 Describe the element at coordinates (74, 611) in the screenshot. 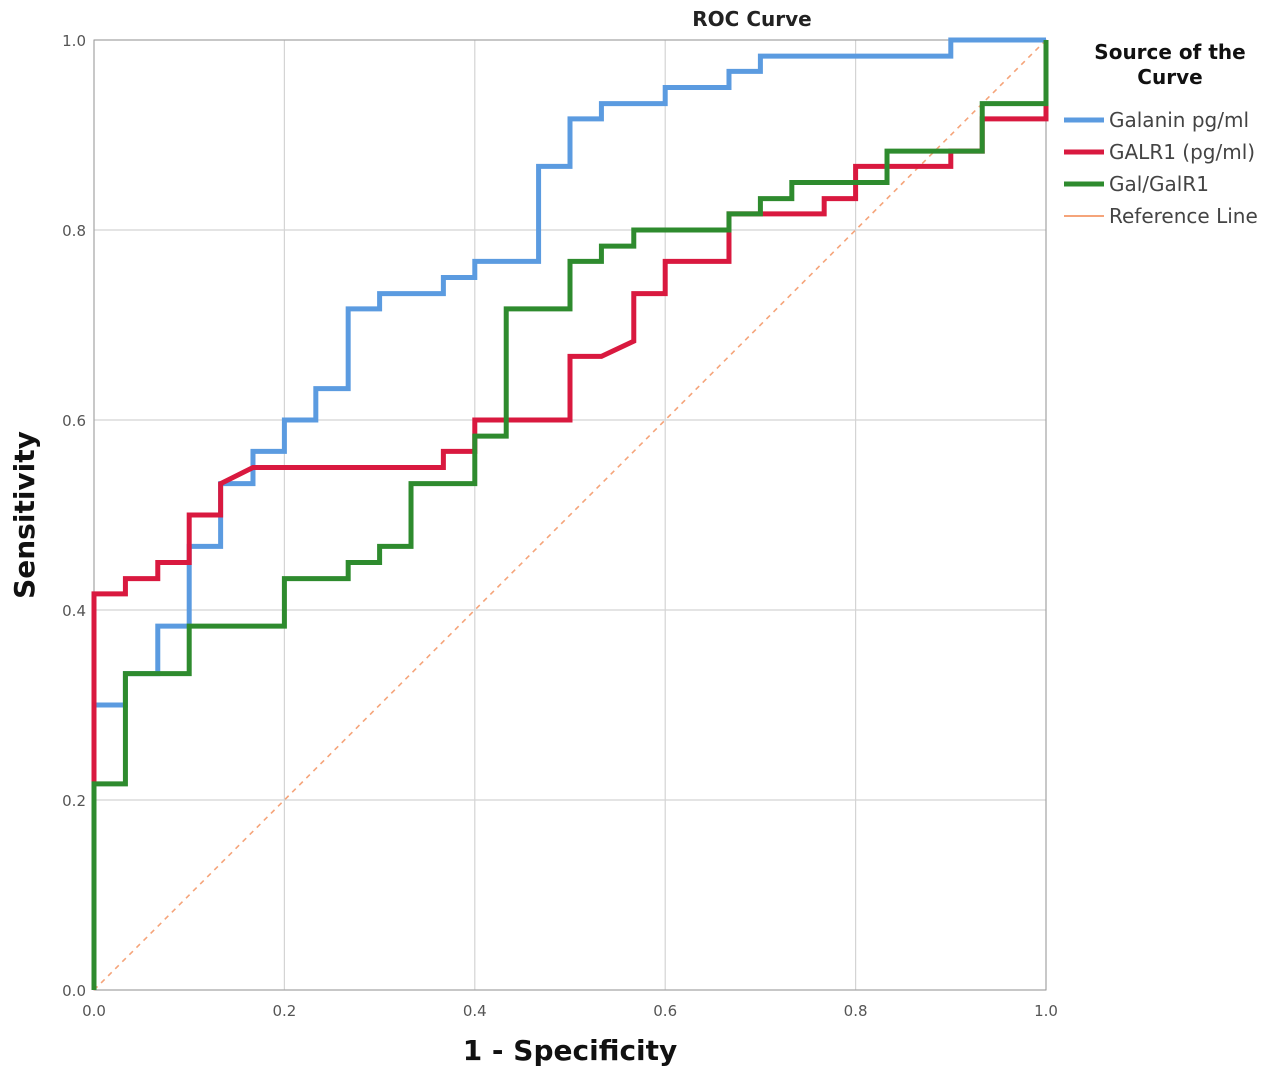

I see `y-tick-label: 0.4` at that location.